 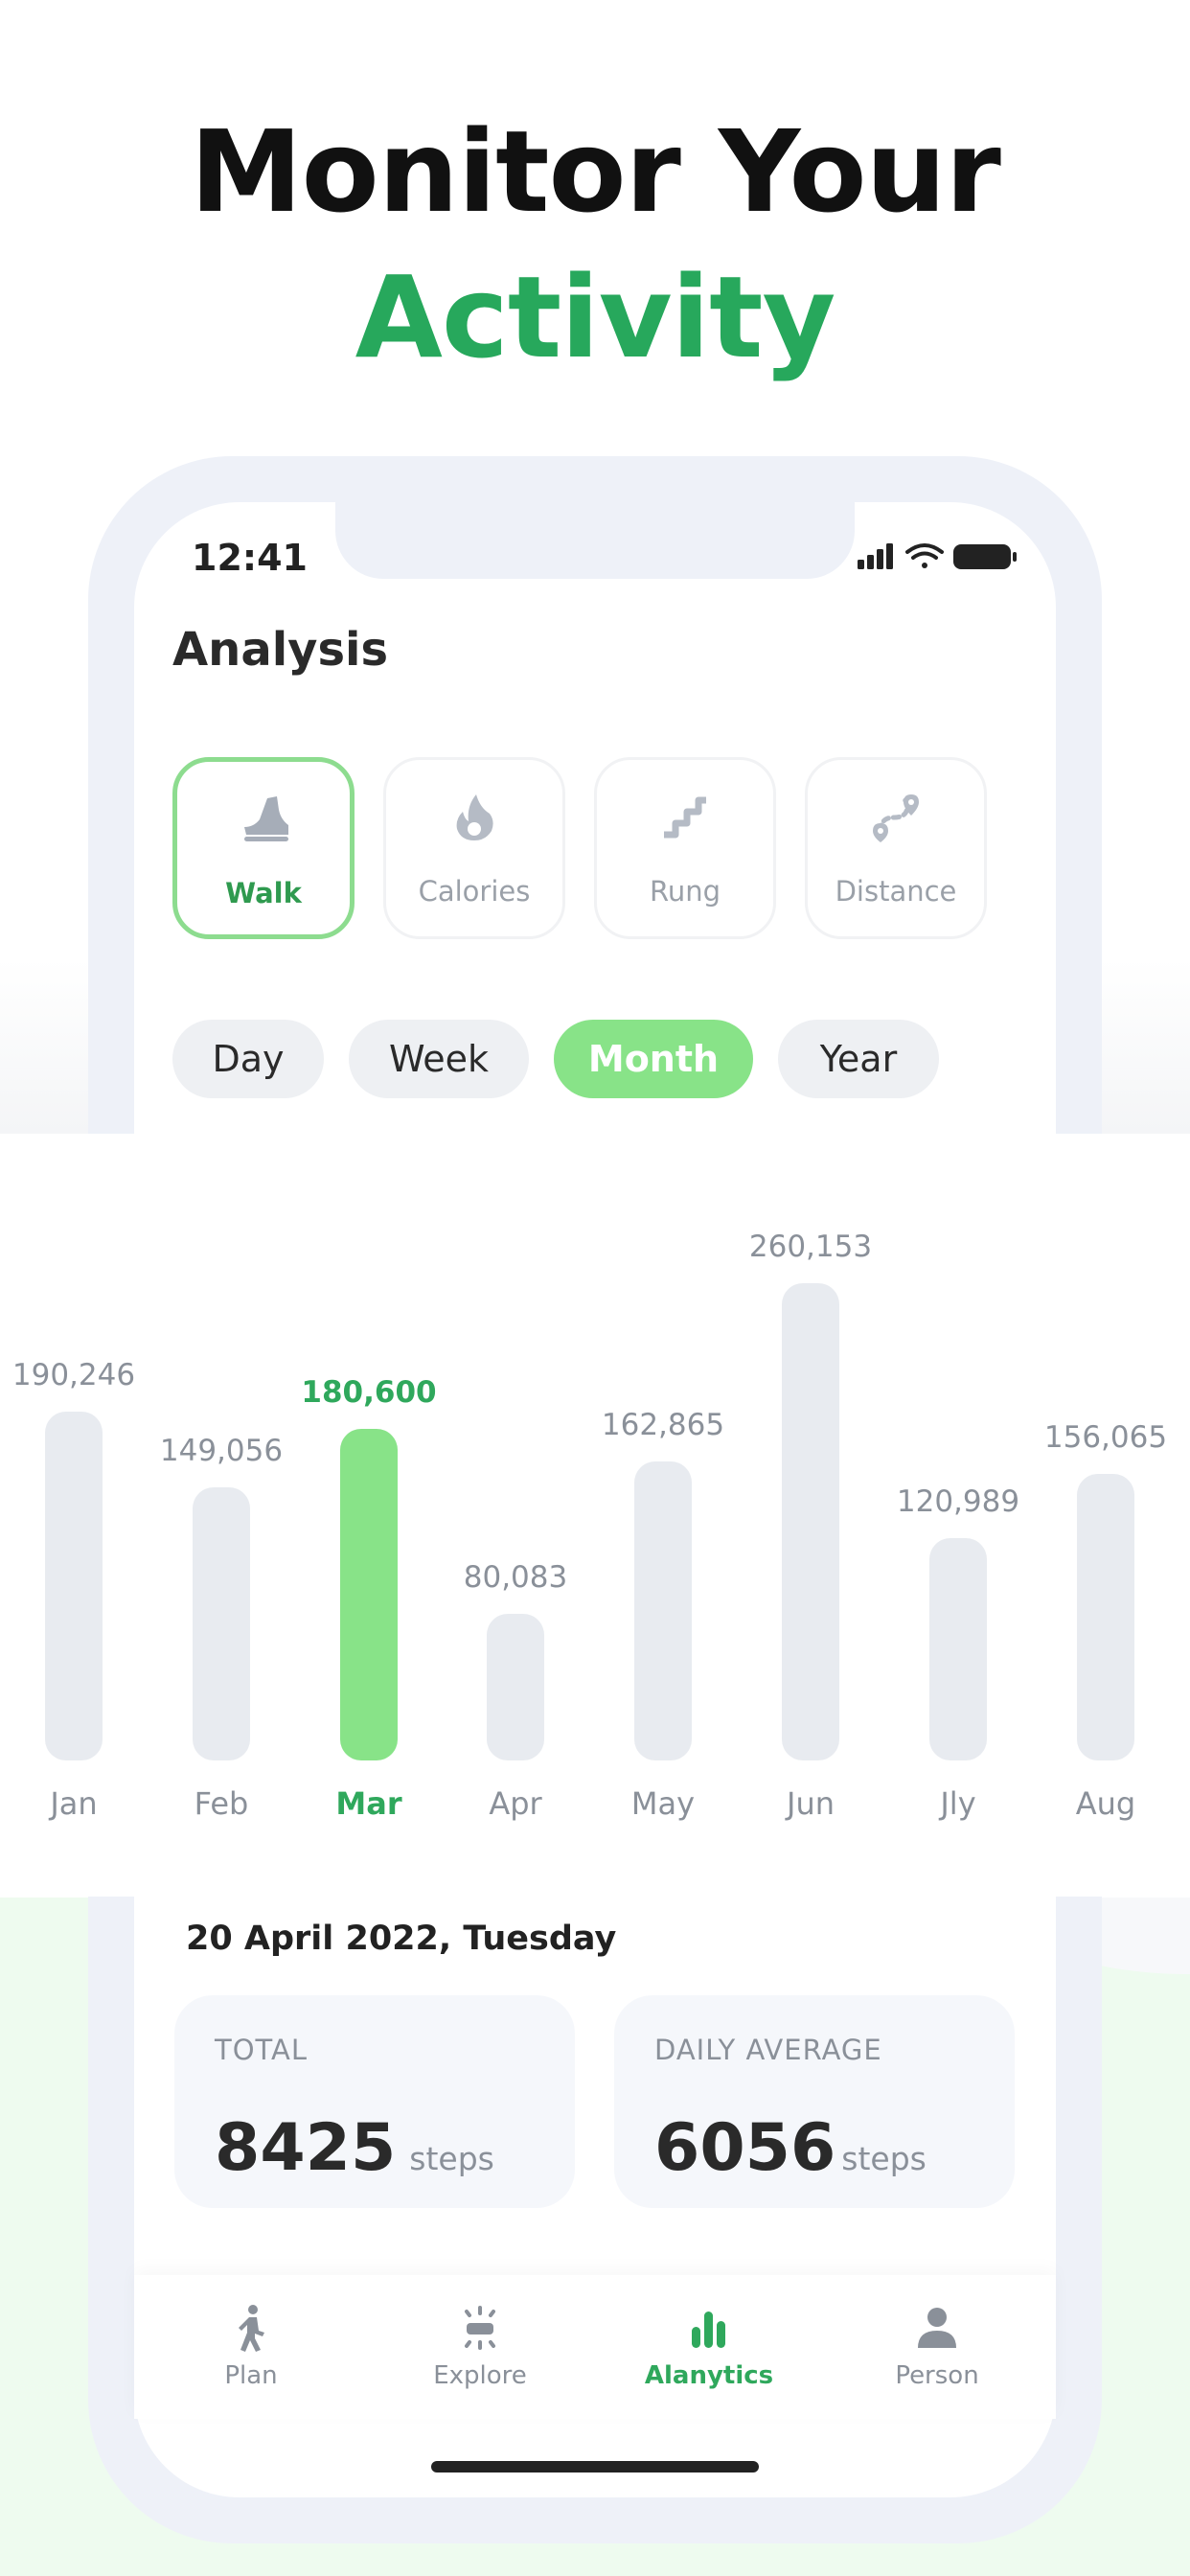 What do you see at coordinates (858, 1059) in the screenshot?
I see `period-year: Year` at bounding box center [858, 1059].